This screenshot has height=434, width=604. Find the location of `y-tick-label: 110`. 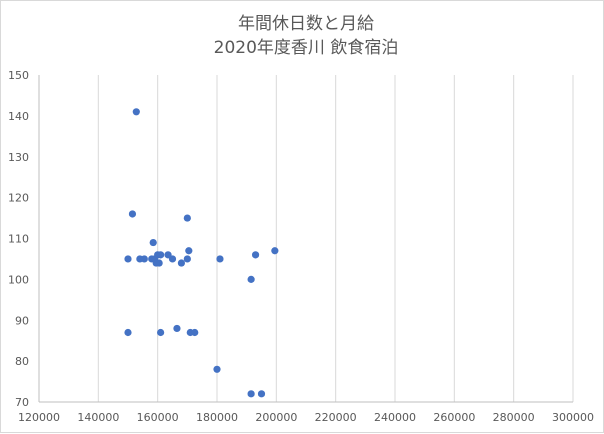

y-tick-label: 110 is located at coordinates (18, 239).